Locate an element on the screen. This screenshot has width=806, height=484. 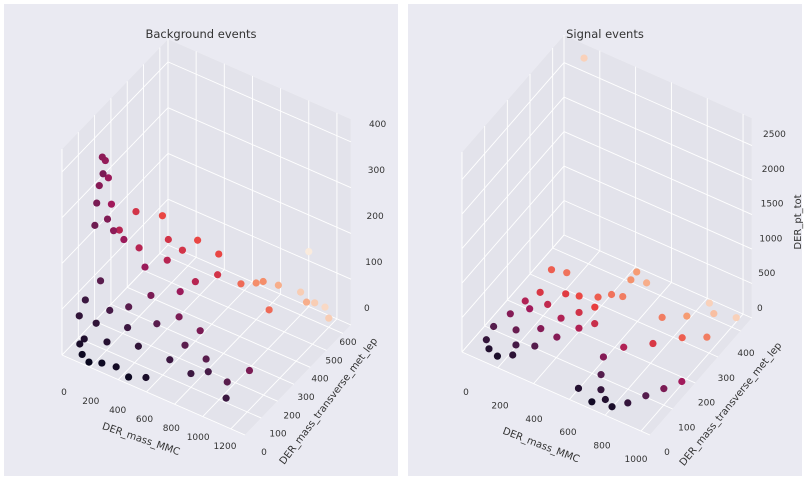
y-tick-label: 100 is located at coordinates (686, 428).